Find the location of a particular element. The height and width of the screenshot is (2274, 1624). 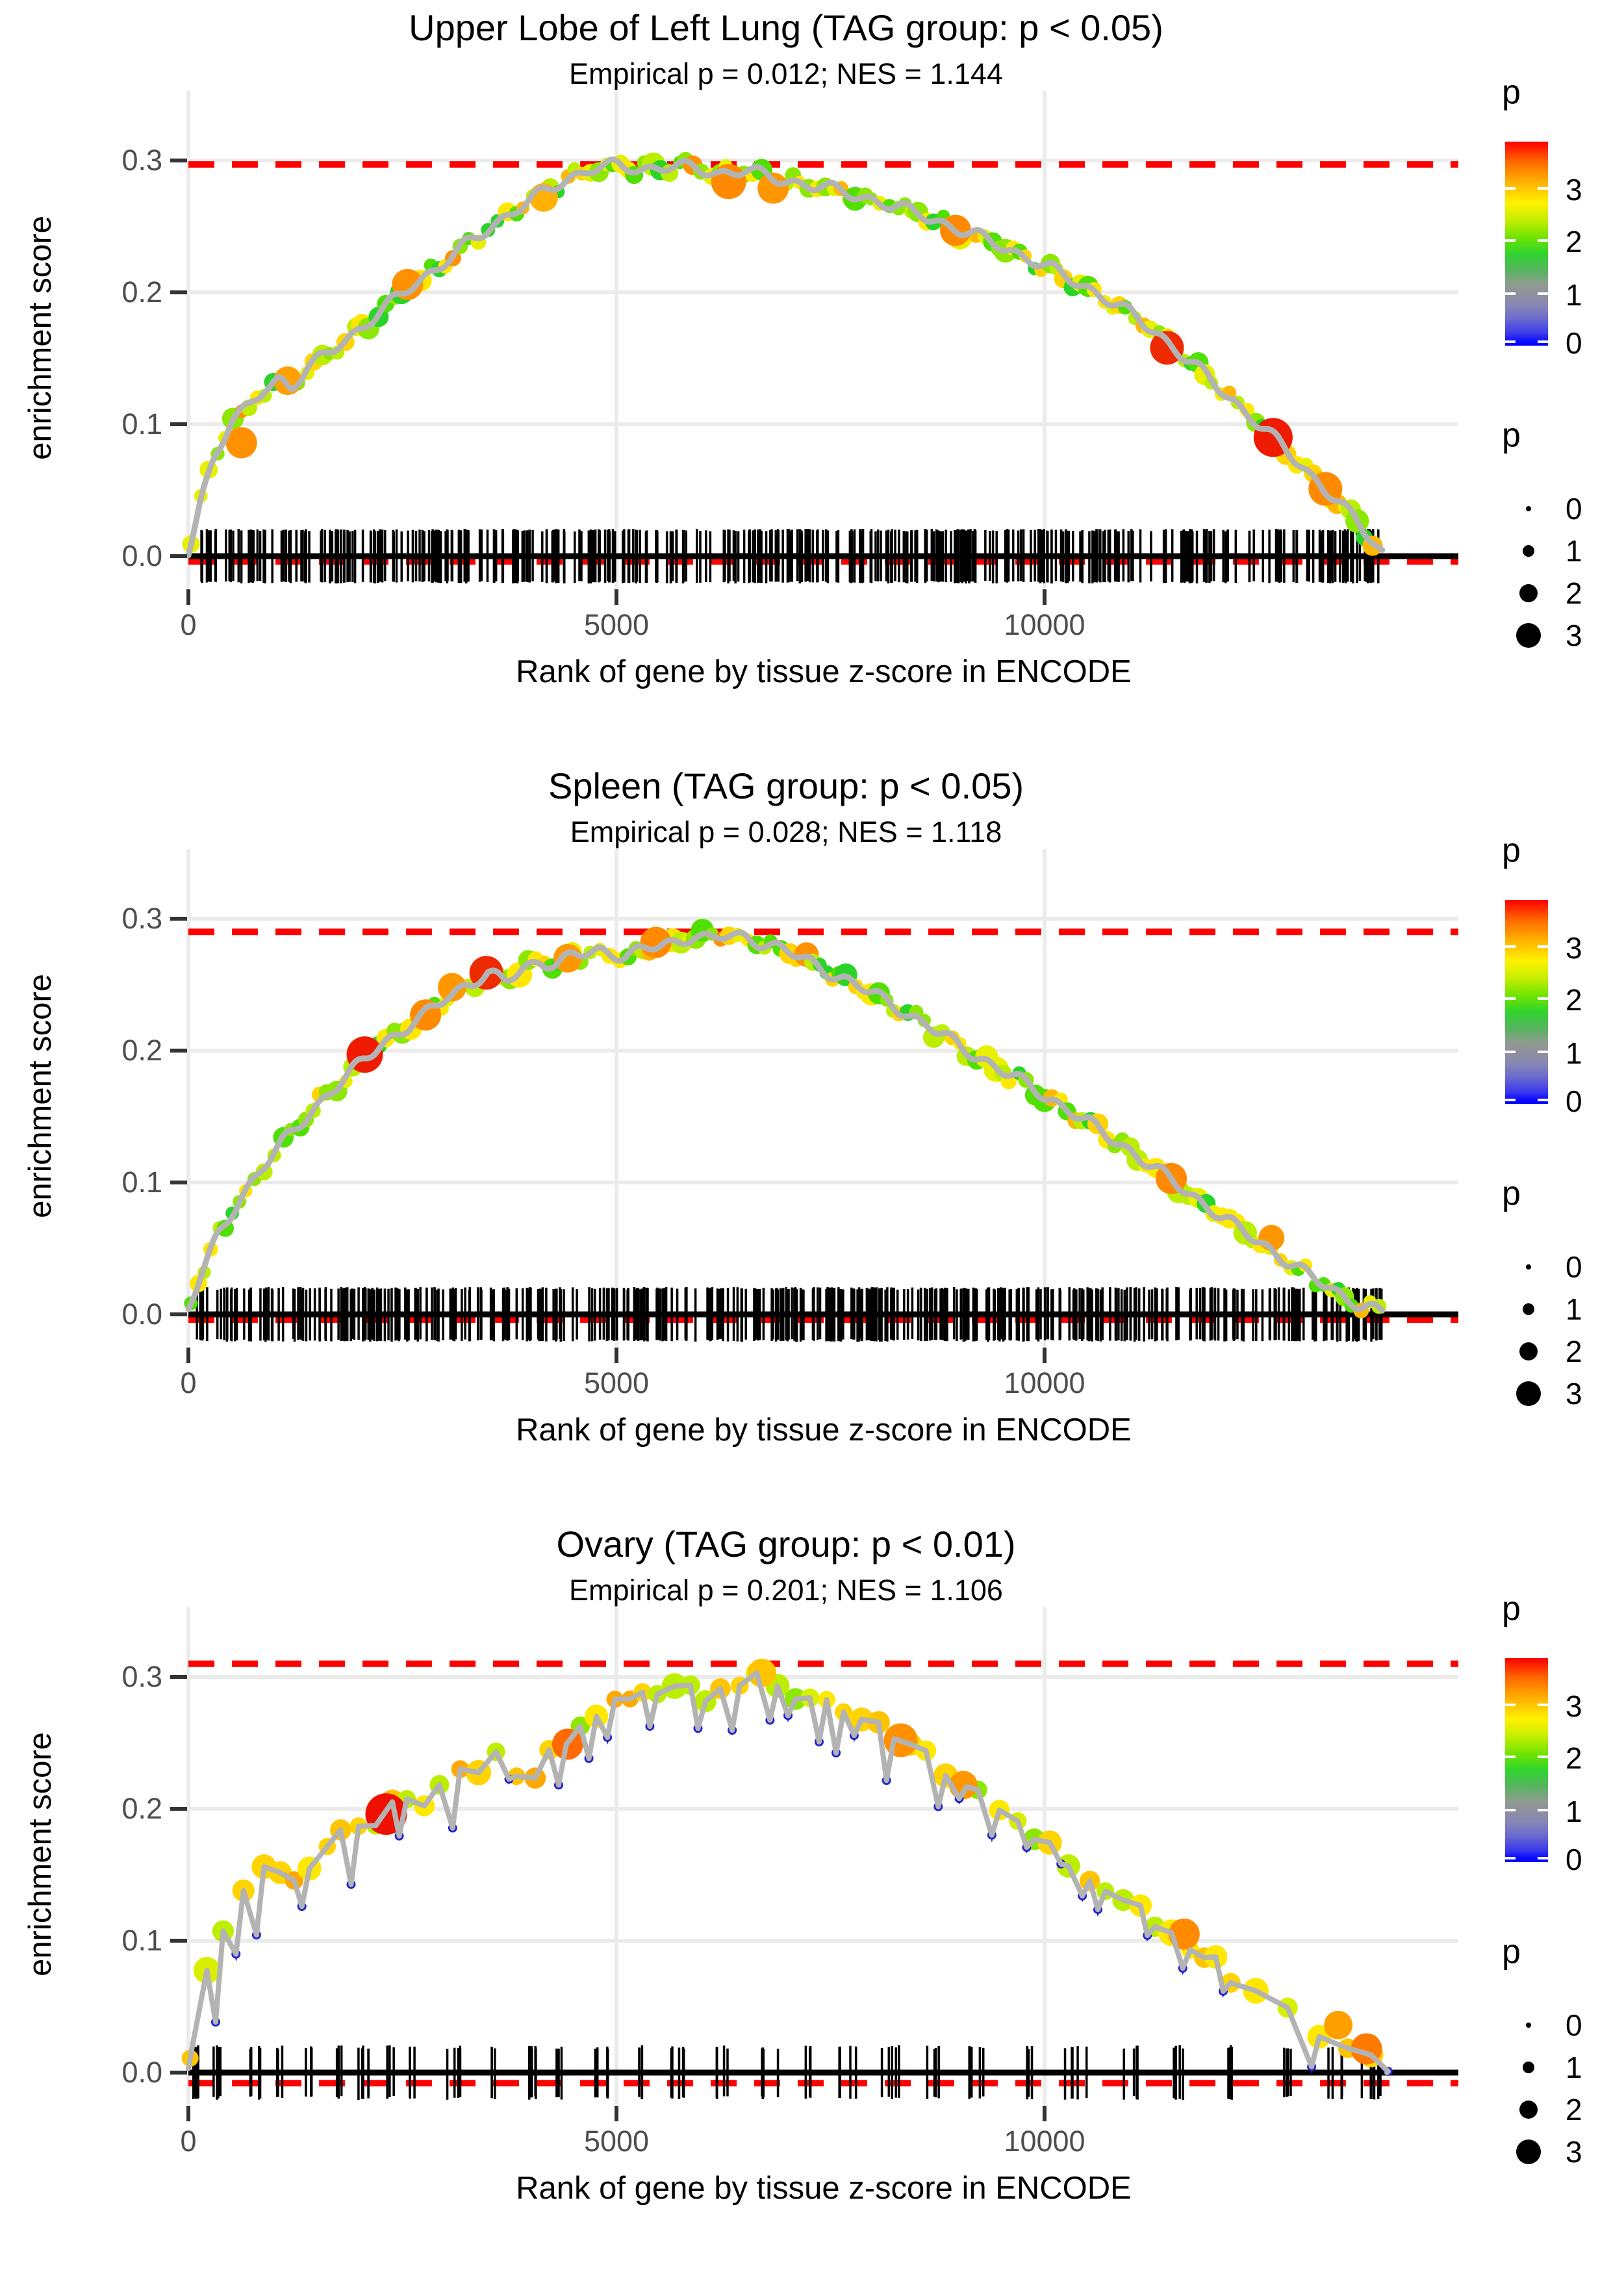

panel-title: Spleen (TAG group: p < 0.05) is located at coordinates (786, 785).